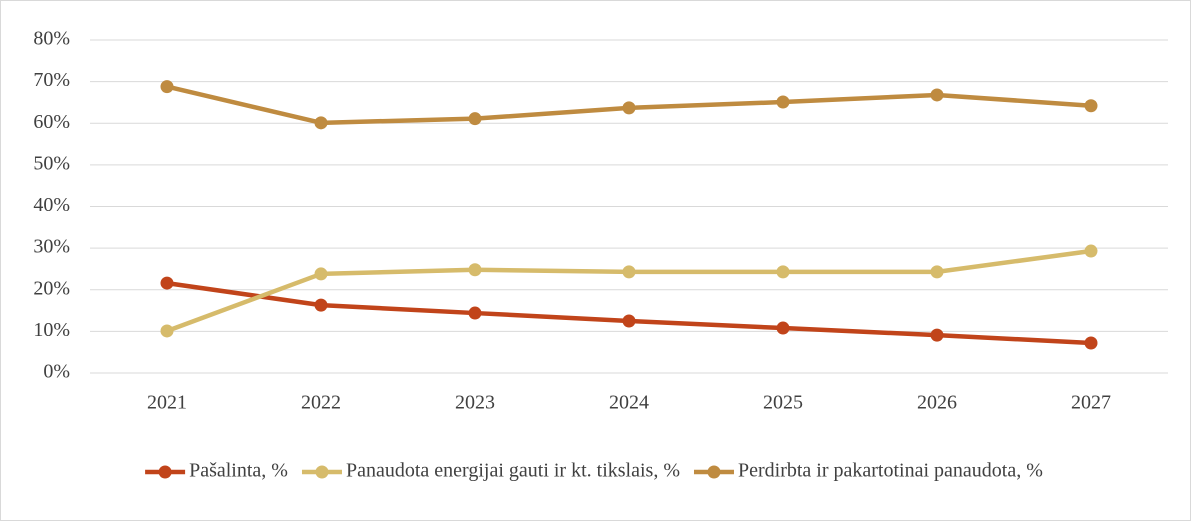  I want to click on y-tick-label: 70%, so click(51, 80).